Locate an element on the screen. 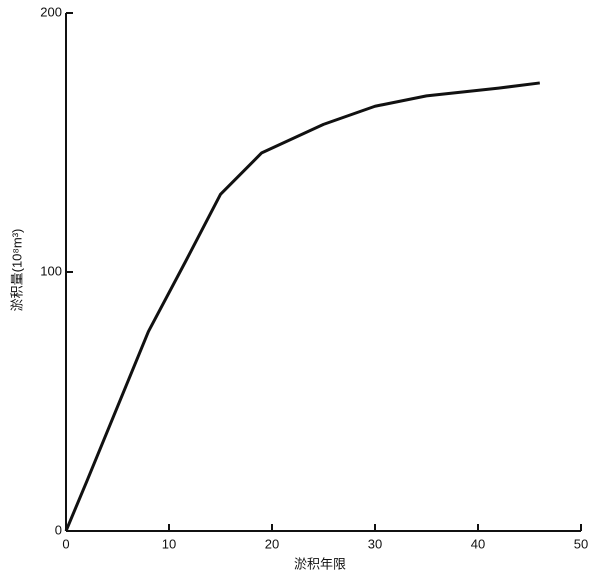 The height and width of the screenshot is (577, 594). y-tick-label: 100 is located at coordinates (51, 270).